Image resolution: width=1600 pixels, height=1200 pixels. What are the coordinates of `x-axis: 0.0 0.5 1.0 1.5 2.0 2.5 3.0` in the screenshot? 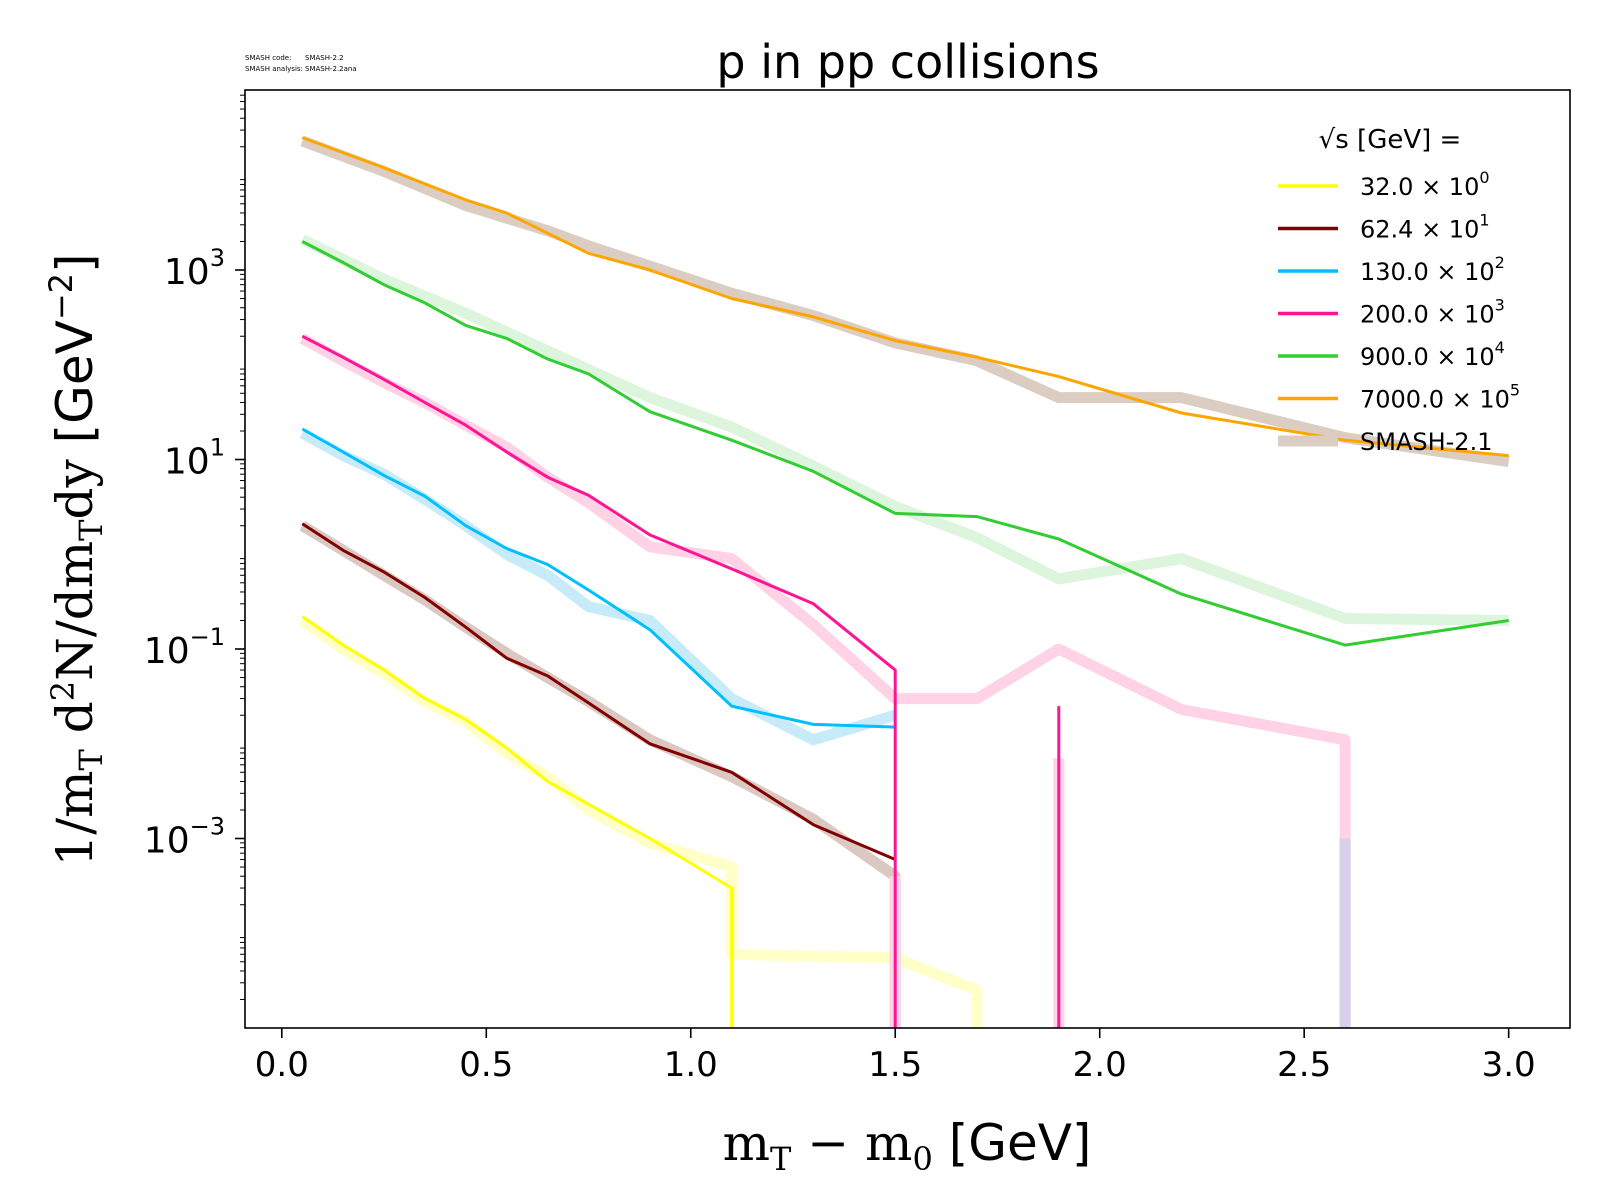 It's located at (895, 1056).